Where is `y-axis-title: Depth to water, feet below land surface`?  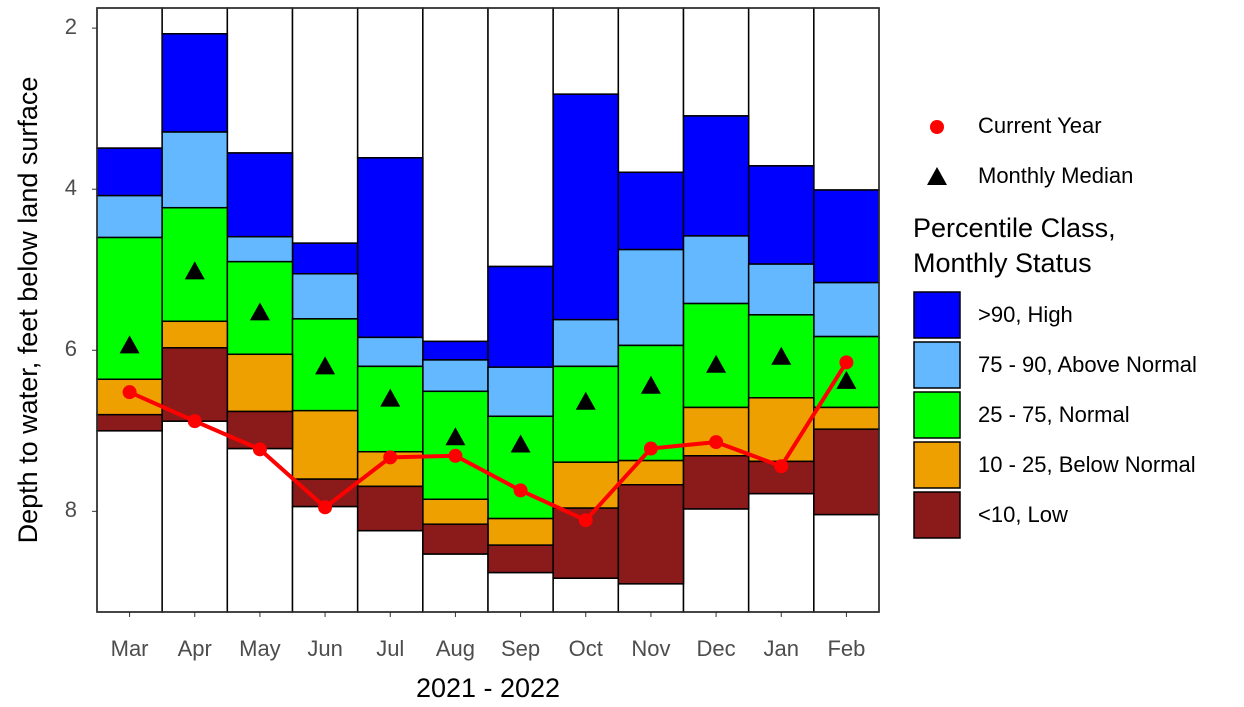
y-axis-title: Depth to water, feet below land surface is located at coordinates (28, 310).